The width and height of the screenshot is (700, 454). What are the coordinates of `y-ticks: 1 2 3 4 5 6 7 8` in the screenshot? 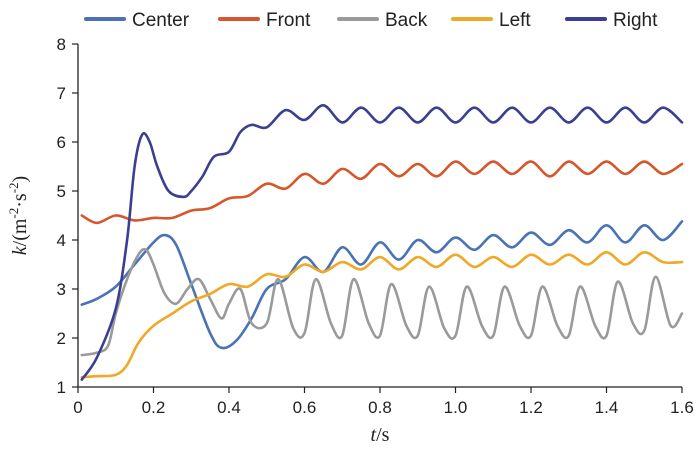 It's located at (67, 216).